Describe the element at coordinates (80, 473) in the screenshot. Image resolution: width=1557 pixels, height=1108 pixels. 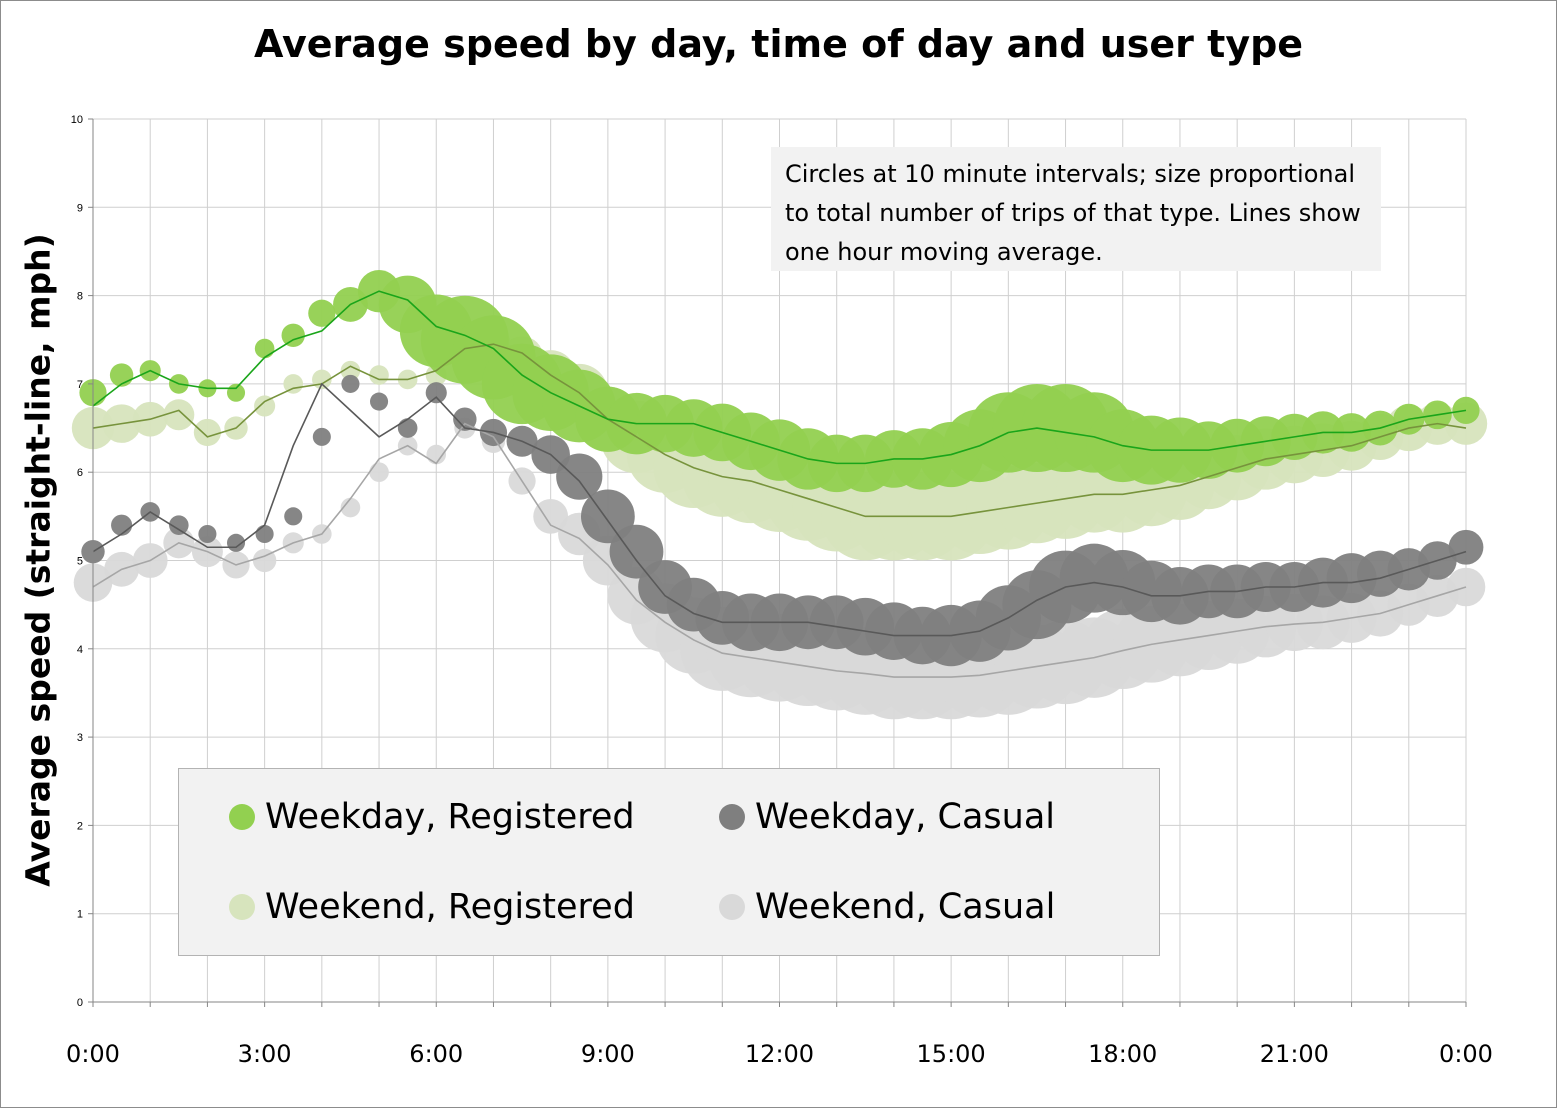
I see `y-tick-label: 6` at that location.